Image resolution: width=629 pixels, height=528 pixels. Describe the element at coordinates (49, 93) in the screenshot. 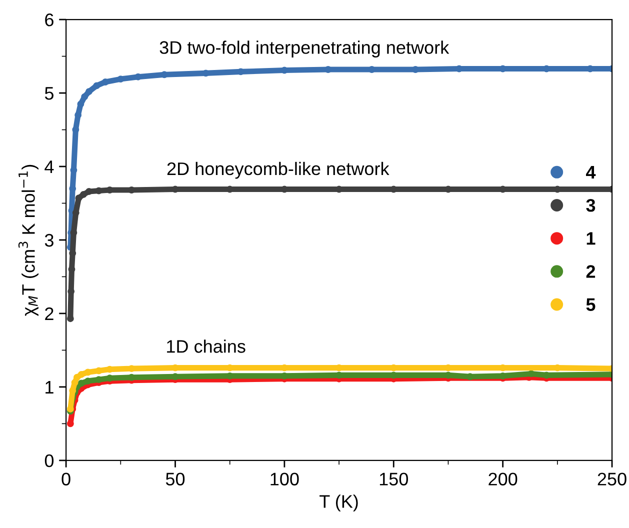

I see `y-tick-label: 5` at that location.